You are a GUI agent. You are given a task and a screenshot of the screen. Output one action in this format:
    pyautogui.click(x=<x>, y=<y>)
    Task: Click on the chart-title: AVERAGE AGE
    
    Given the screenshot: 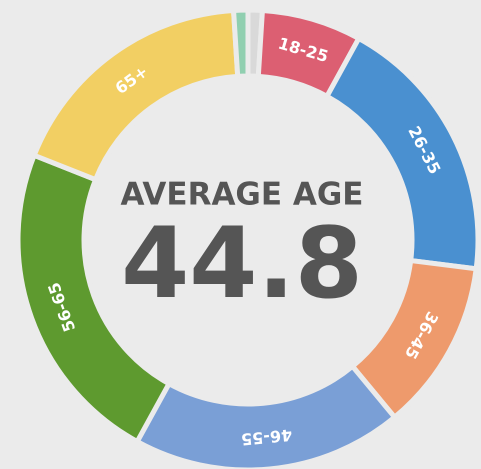 What is the action you would take?
    pyautogui.click(x=242, y=195)
    